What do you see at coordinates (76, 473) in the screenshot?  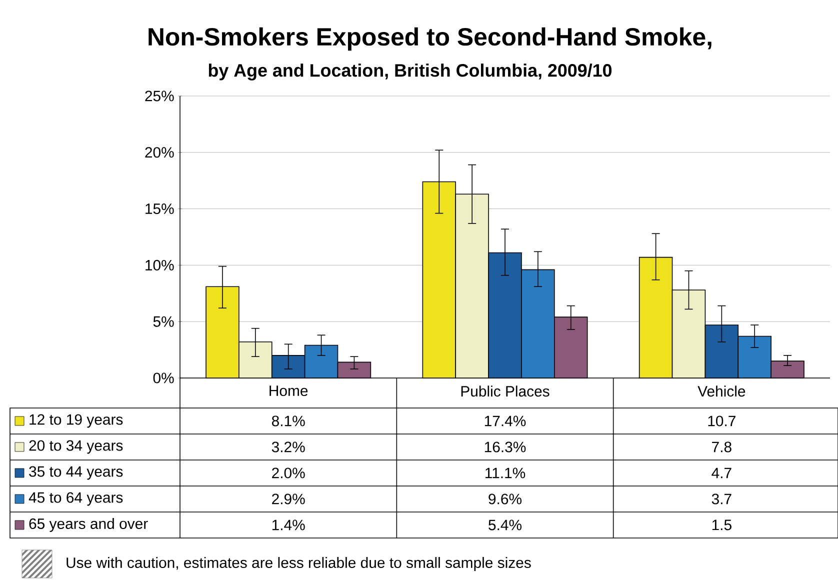 I see `legend-label: 35 to 44 years` at bounding box center [76, 473].